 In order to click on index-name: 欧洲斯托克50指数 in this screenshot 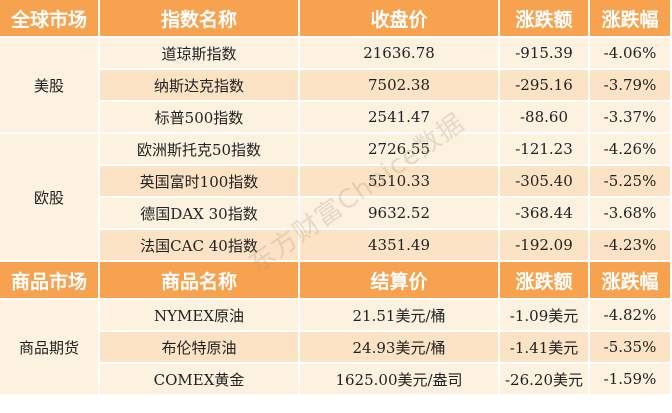, I will do `click(200, 150)`.